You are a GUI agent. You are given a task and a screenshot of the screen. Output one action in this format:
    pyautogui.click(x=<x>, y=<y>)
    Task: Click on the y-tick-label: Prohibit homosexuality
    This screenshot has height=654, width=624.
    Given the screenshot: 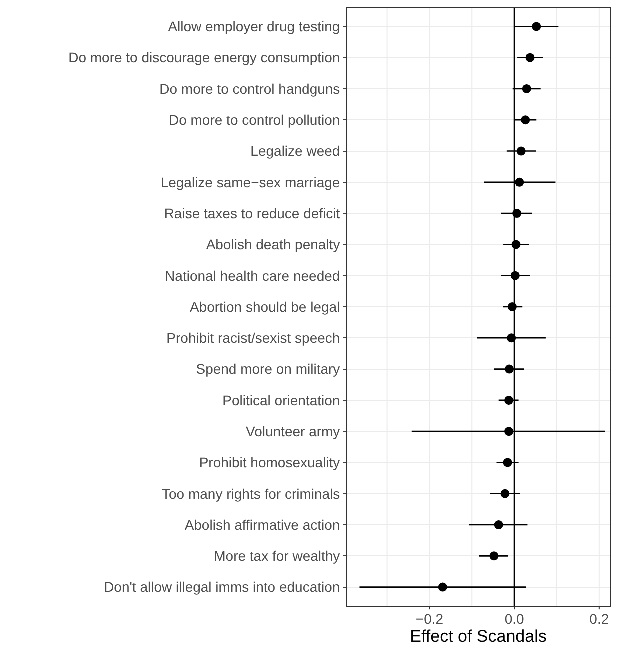 What is the action you would take?
    pyautogui.click(x=269, y=462)
    